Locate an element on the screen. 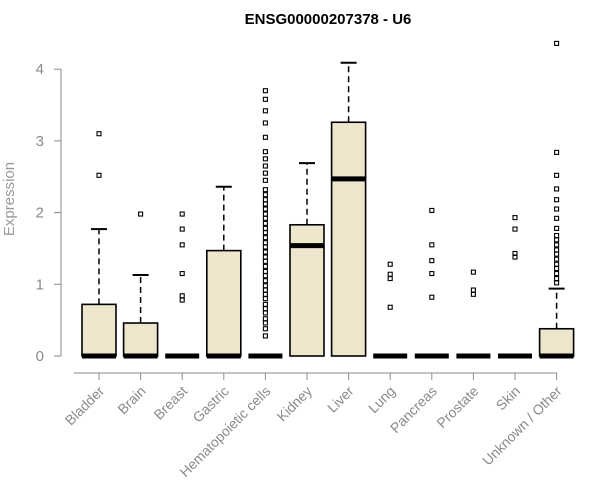 This screenshot has width=600, height=500. box-hematopoietic-cells is located at coordinates (265, 223).